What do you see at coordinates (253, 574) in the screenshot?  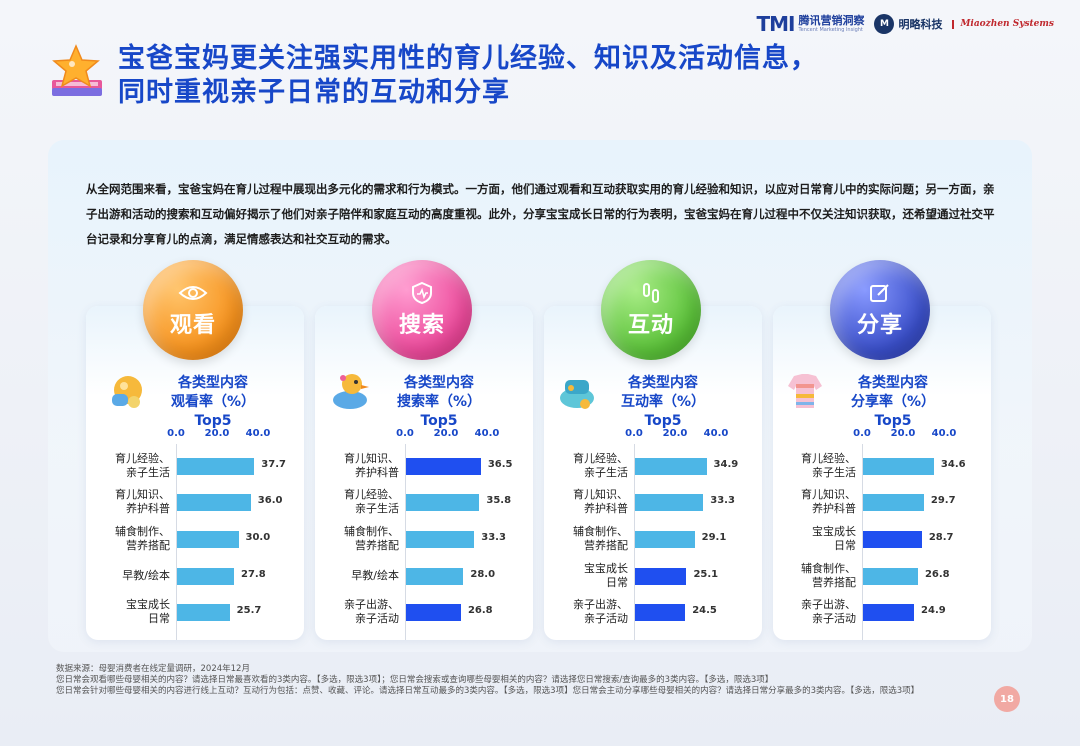 I see `watch-bar-value: 27.8` at bounding box center [253, 574].